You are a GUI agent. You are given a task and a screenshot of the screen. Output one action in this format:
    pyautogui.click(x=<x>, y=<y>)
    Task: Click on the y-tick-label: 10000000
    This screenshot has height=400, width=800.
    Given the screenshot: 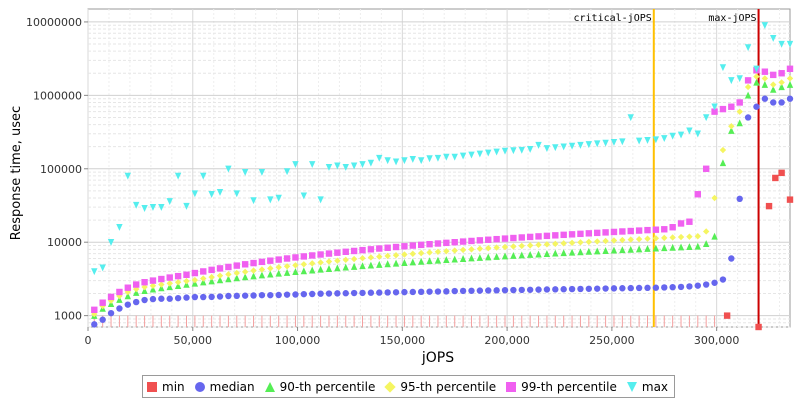 What is the action you would take?
    pyautogui.click(x=54, y=22)
    